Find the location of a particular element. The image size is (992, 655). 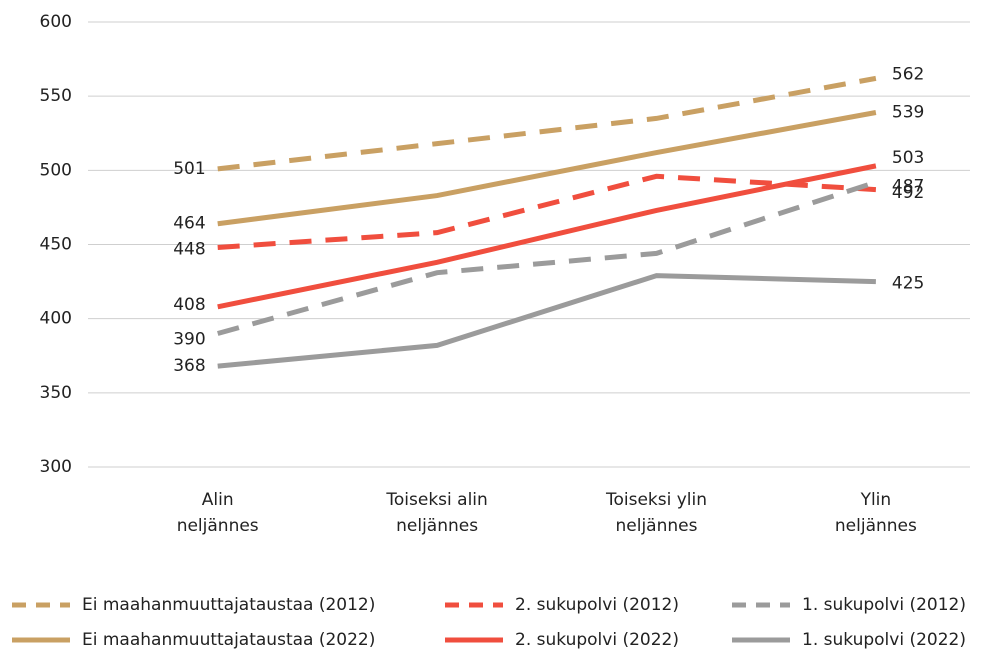

x-tick-label: Toiseksi ylin neljännes is located at coordinates (656, 513).